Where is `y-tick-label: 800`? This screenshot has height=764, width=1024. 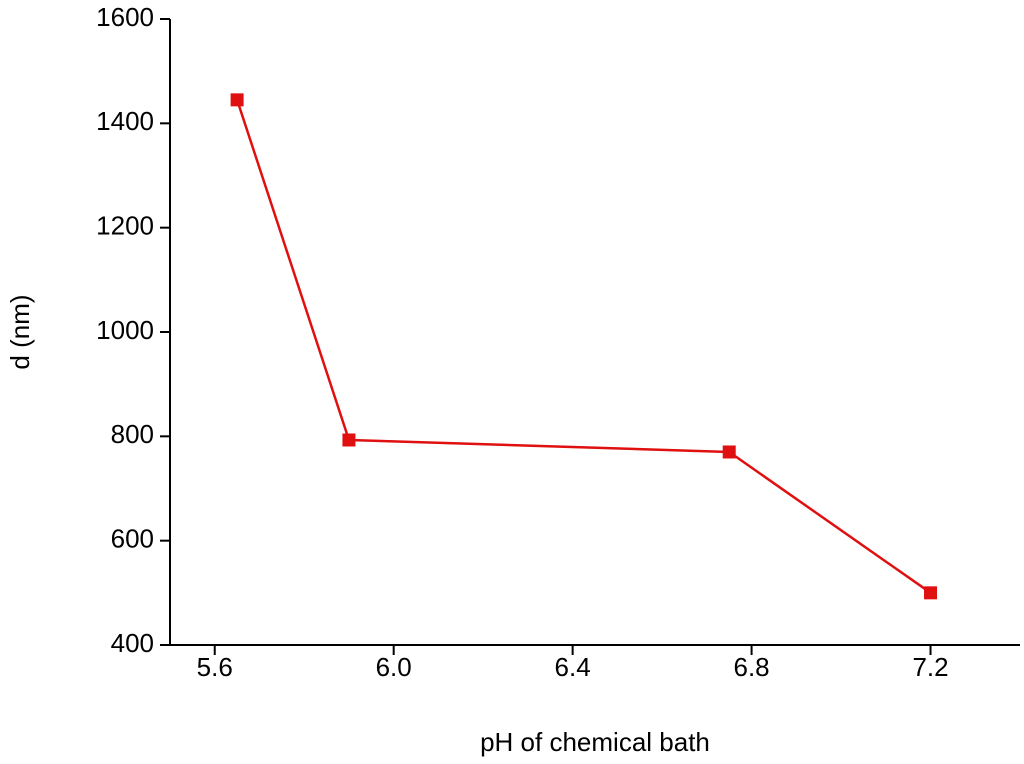 y-tick-label: 800 is located at coordinates (132, 434).